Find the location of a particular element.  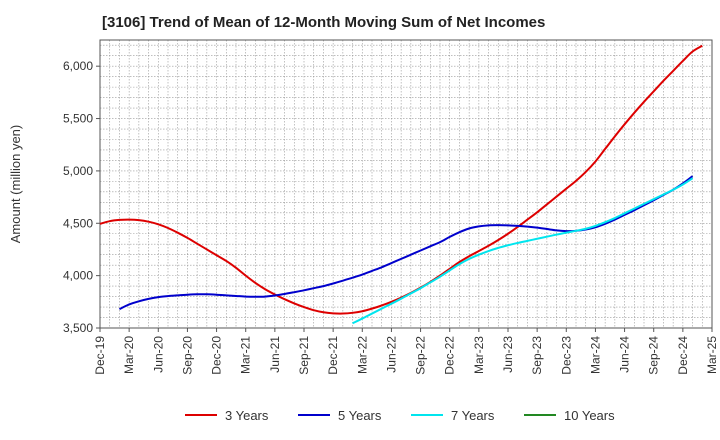

x-tick-label: Jun-21 is located at coordinates (275, 354).